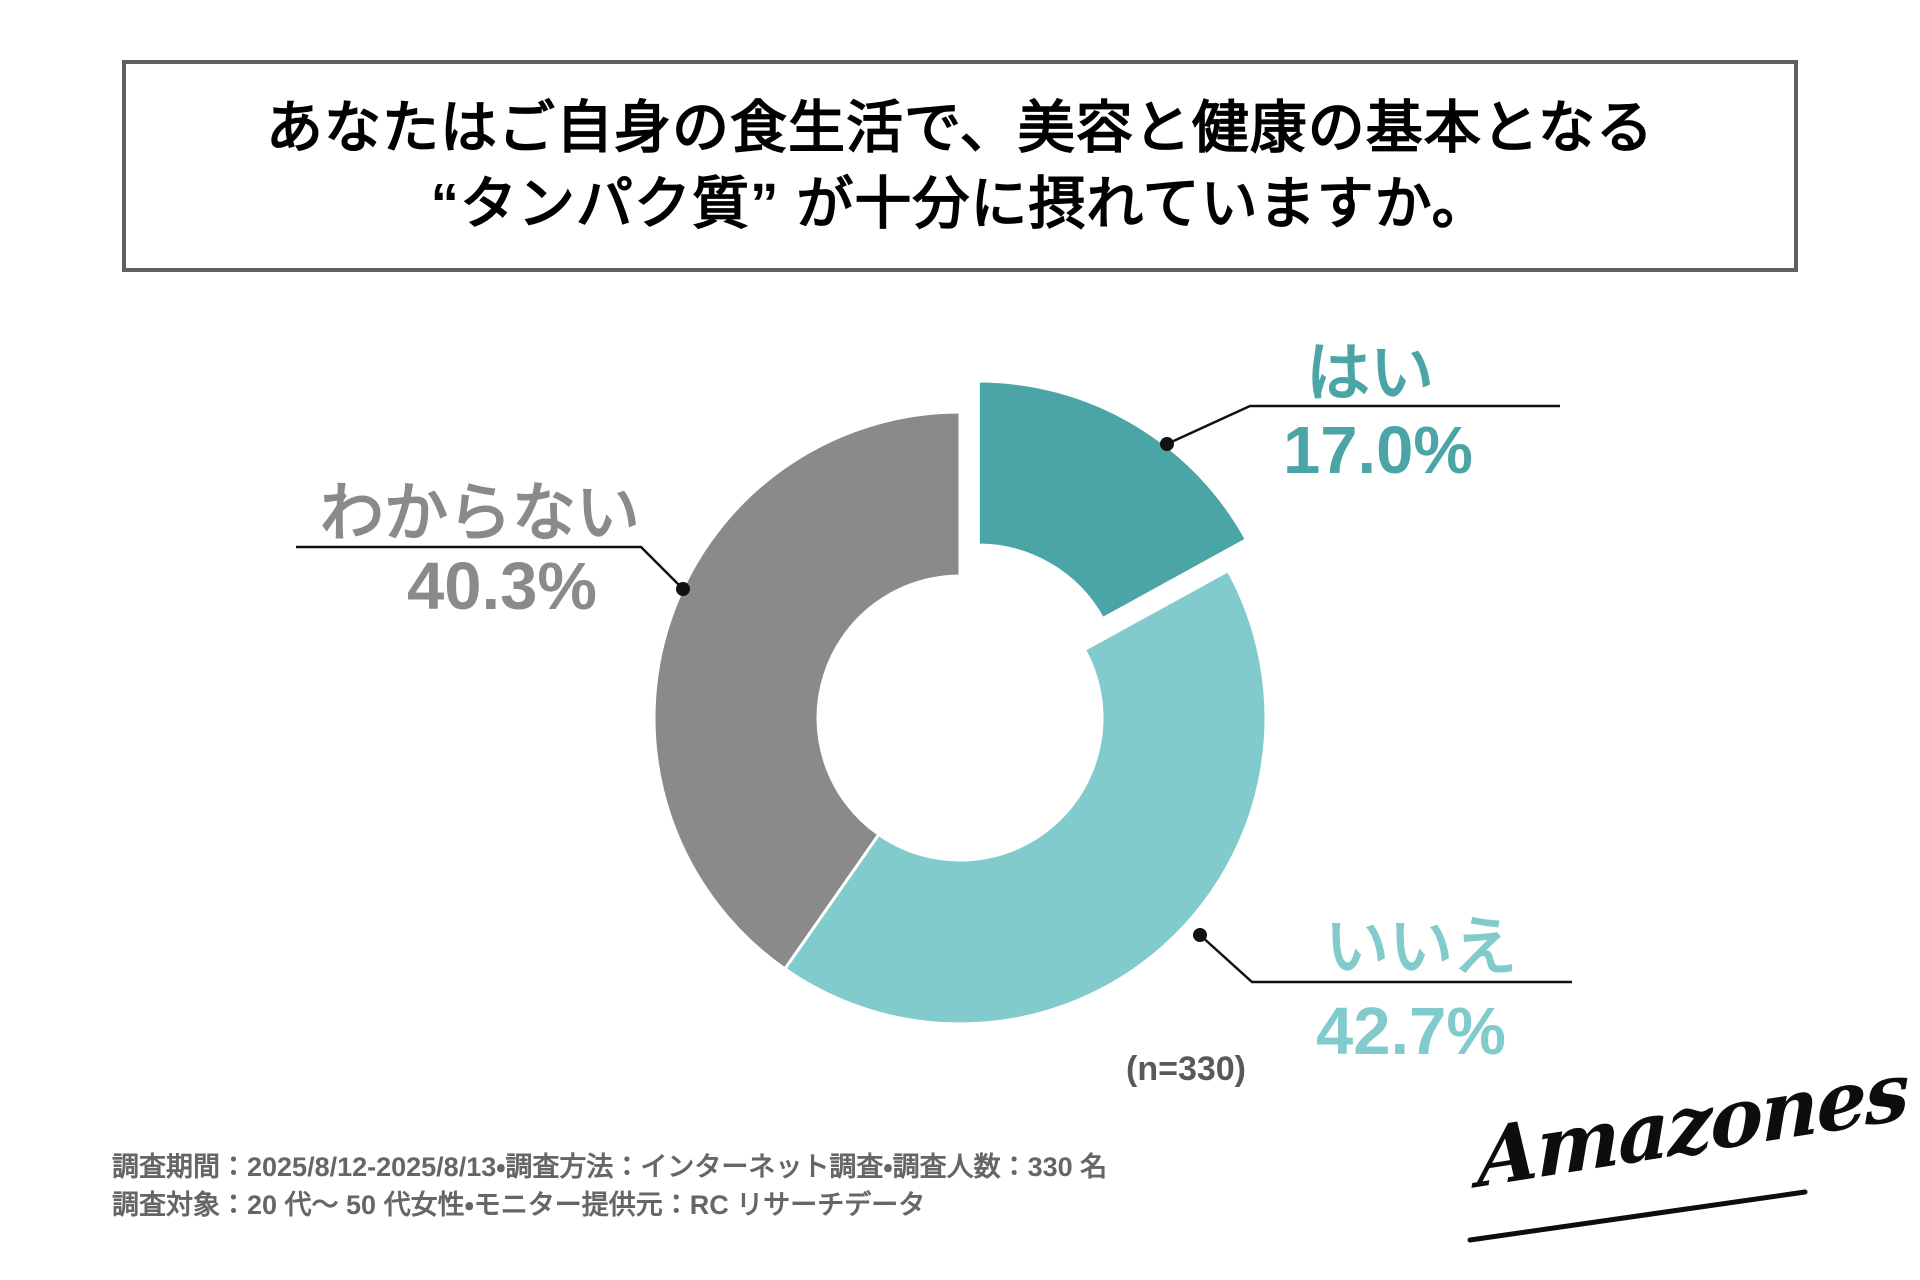  What do you see at coordinates (960, 204) in the screenshot?
I see `question-title-line2: “タンパク質” が十分に摂れていますか。` at bounding box center [960, 204].